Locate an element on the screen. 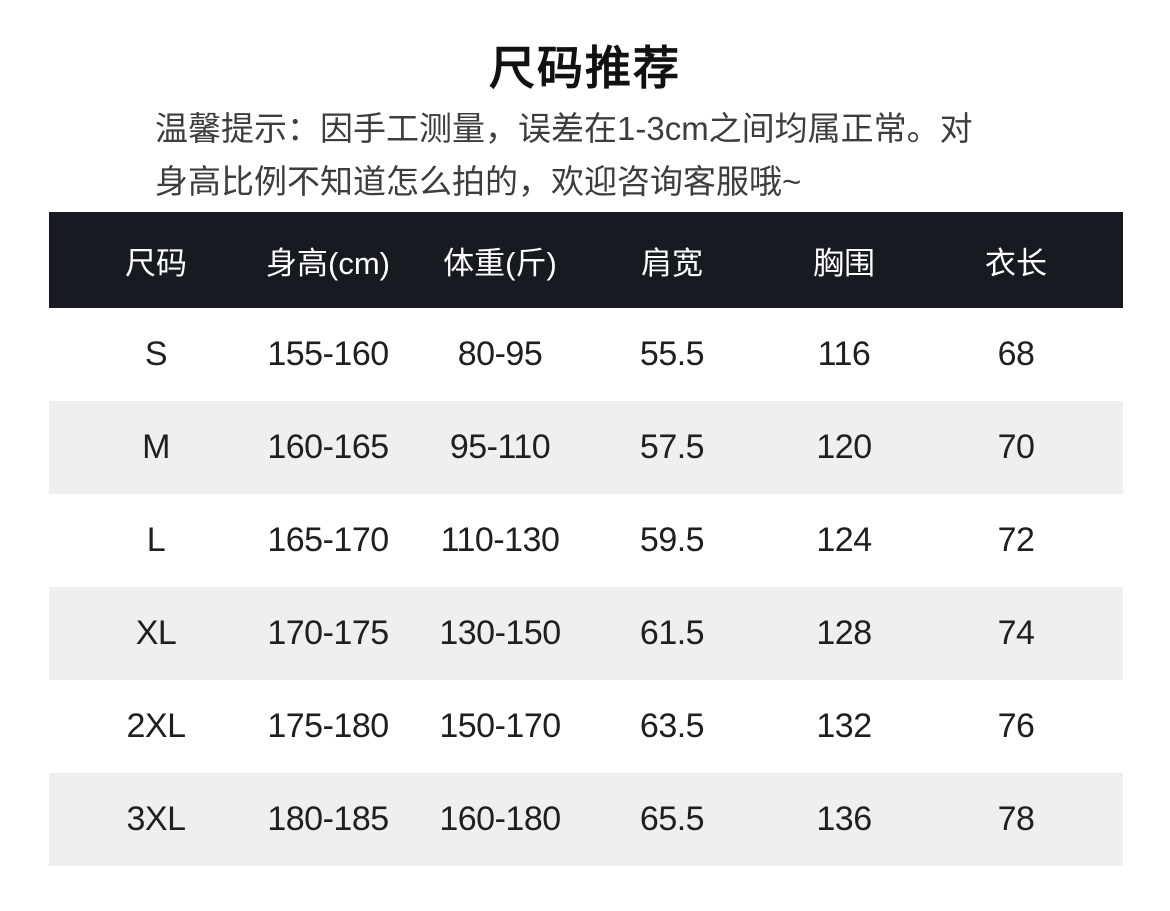 This screenshot has height=911, width=1170. header-cell: 体重(斤) is located at coordinates (500, 263).